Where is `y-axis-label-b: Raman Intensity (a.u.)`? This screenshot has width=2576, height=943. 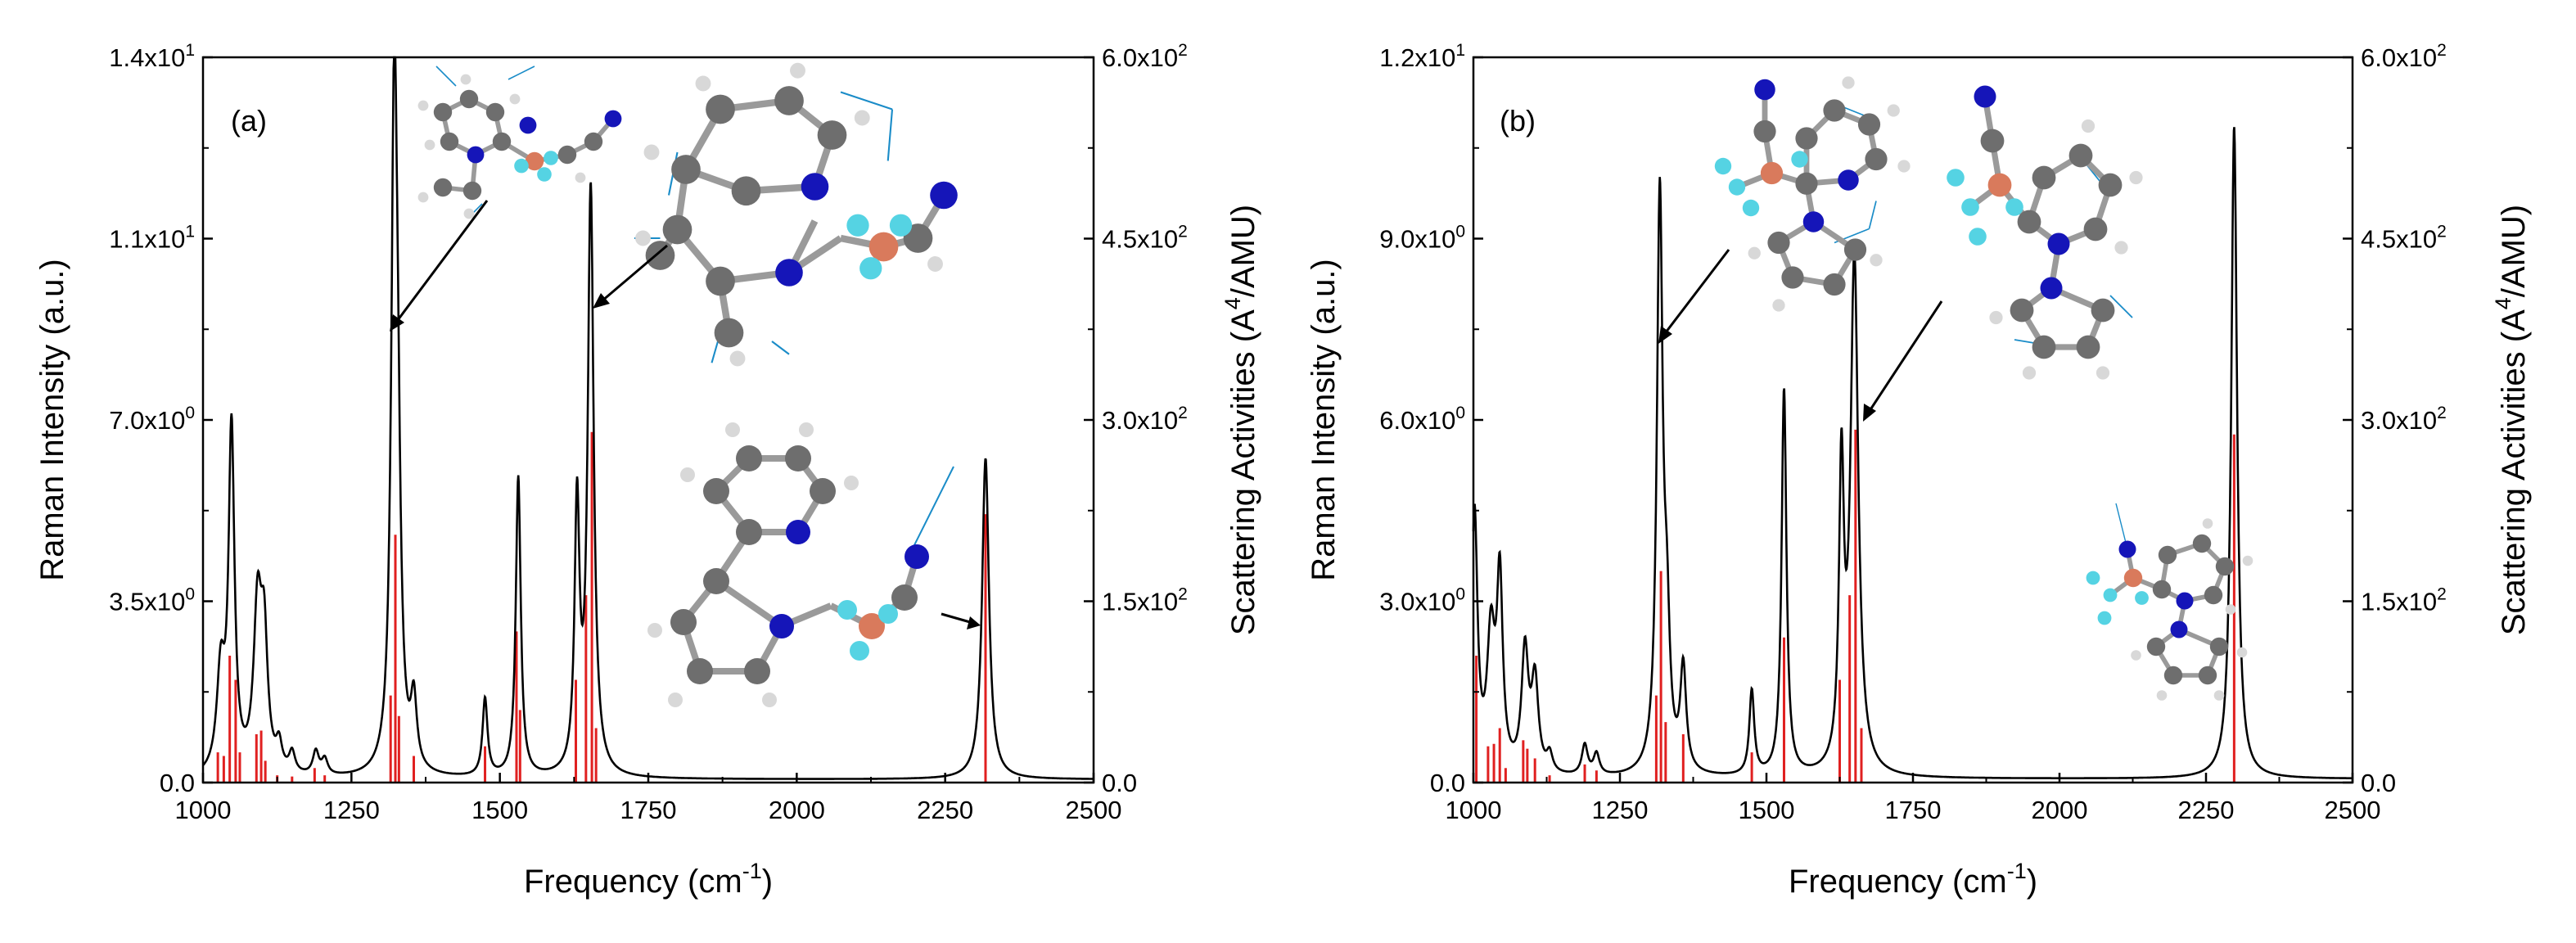 y-axis-label-b: Raman Intensity (a.u.) is located at coordinates (1324, 420).